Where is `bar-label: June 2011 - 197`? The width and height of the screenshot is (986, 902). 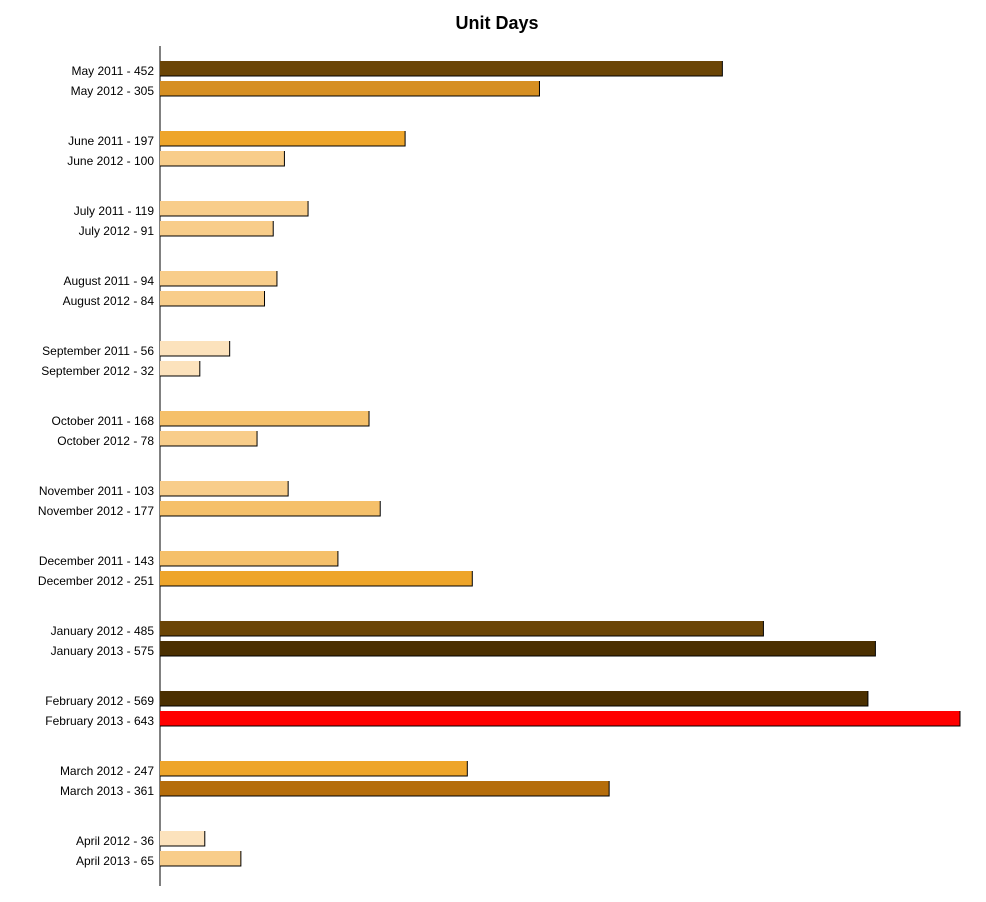
bar-label: June 2011 - 197 is located at coordinates (111, 141).